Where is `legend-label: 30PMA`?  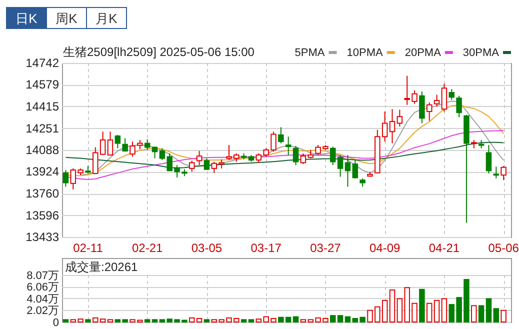
legend-label: 30PMA is located at coordinates (481, 53).